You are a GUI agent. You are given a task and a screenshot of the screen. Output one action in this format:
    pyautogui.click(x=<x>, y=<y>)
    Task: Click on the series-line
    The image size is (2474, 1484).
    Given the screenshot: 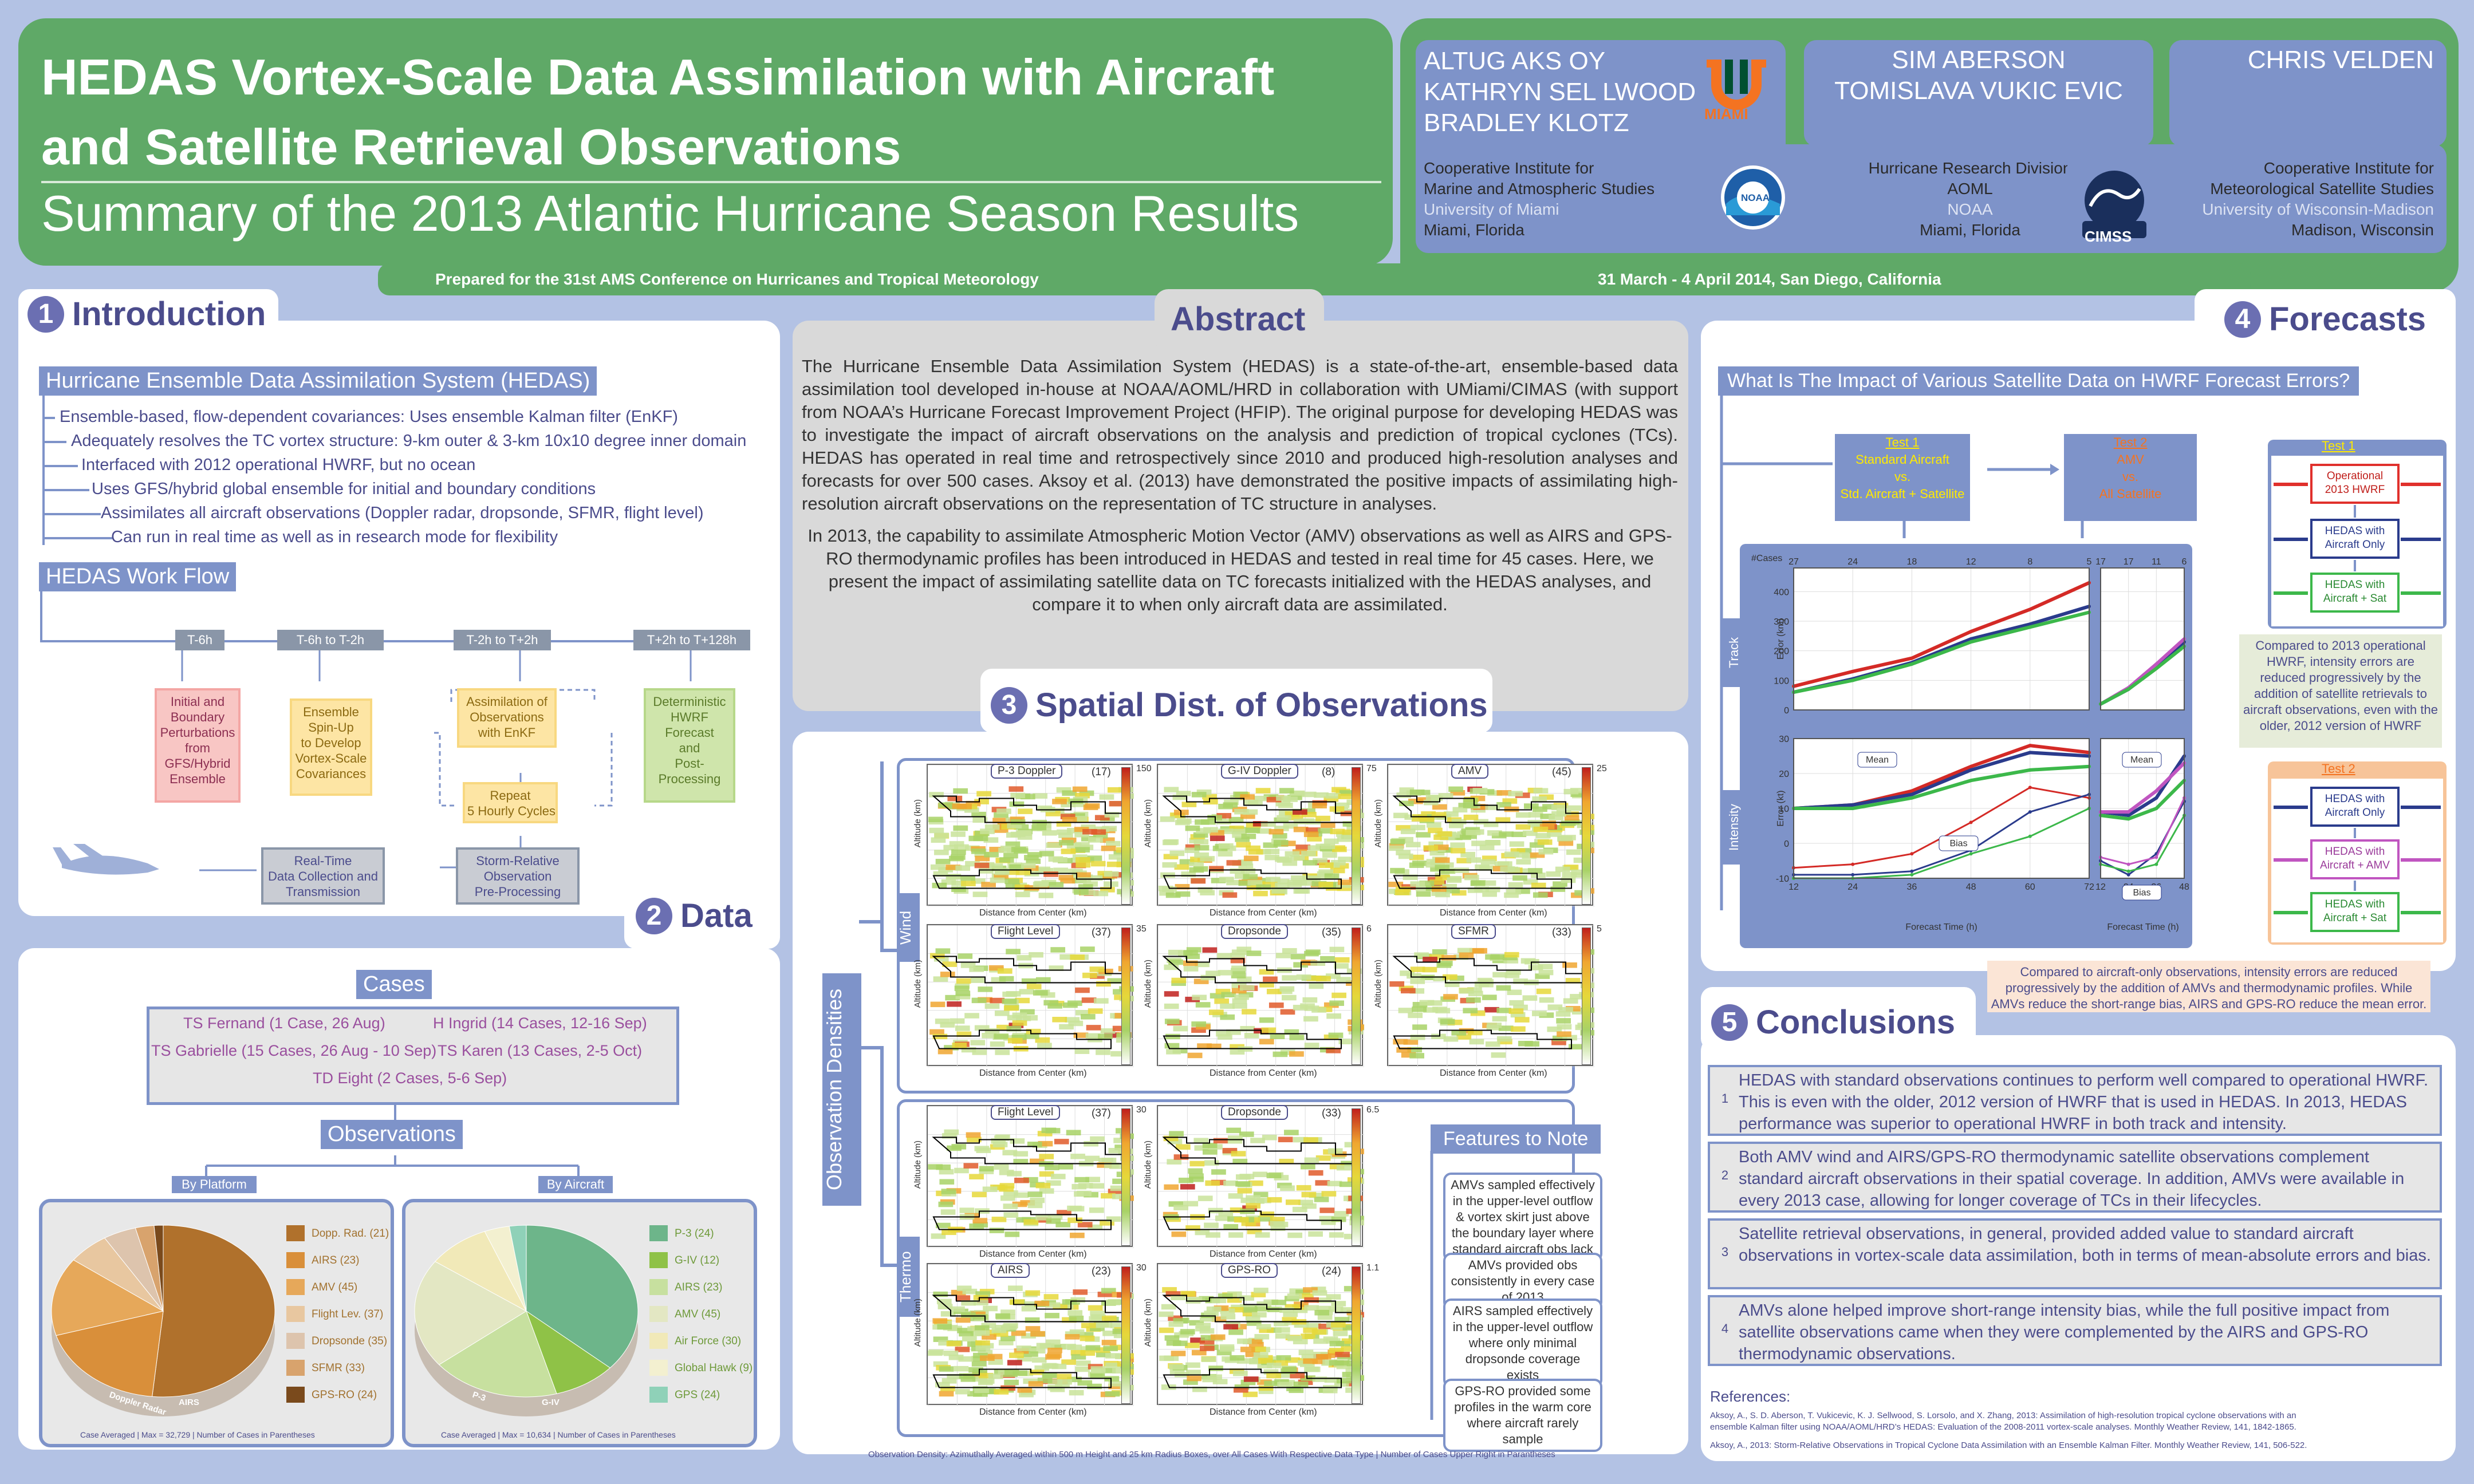 What is the action you would take?
    pyautogui.click(x=1942, y=835)
    